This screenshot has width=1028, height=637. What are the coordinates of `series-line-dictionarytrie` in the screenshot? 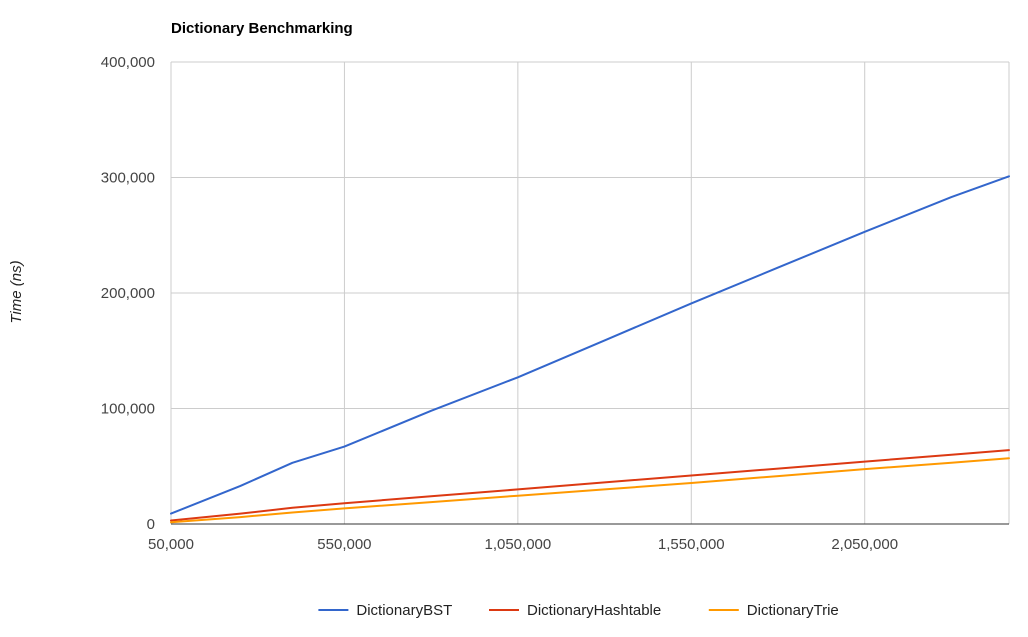 It's located at (590, 490).